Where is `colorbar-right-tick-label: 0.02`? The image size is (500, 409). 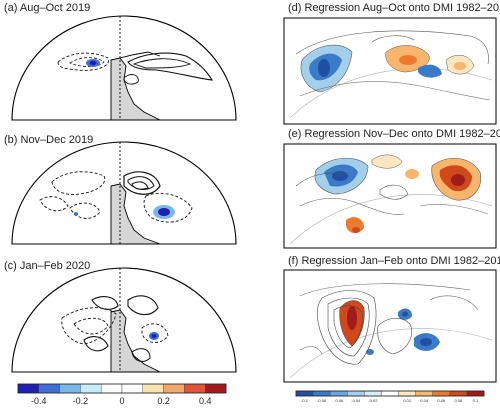
colorbar-right-tick-label: 0.02 is located at coordinates (407, 400).